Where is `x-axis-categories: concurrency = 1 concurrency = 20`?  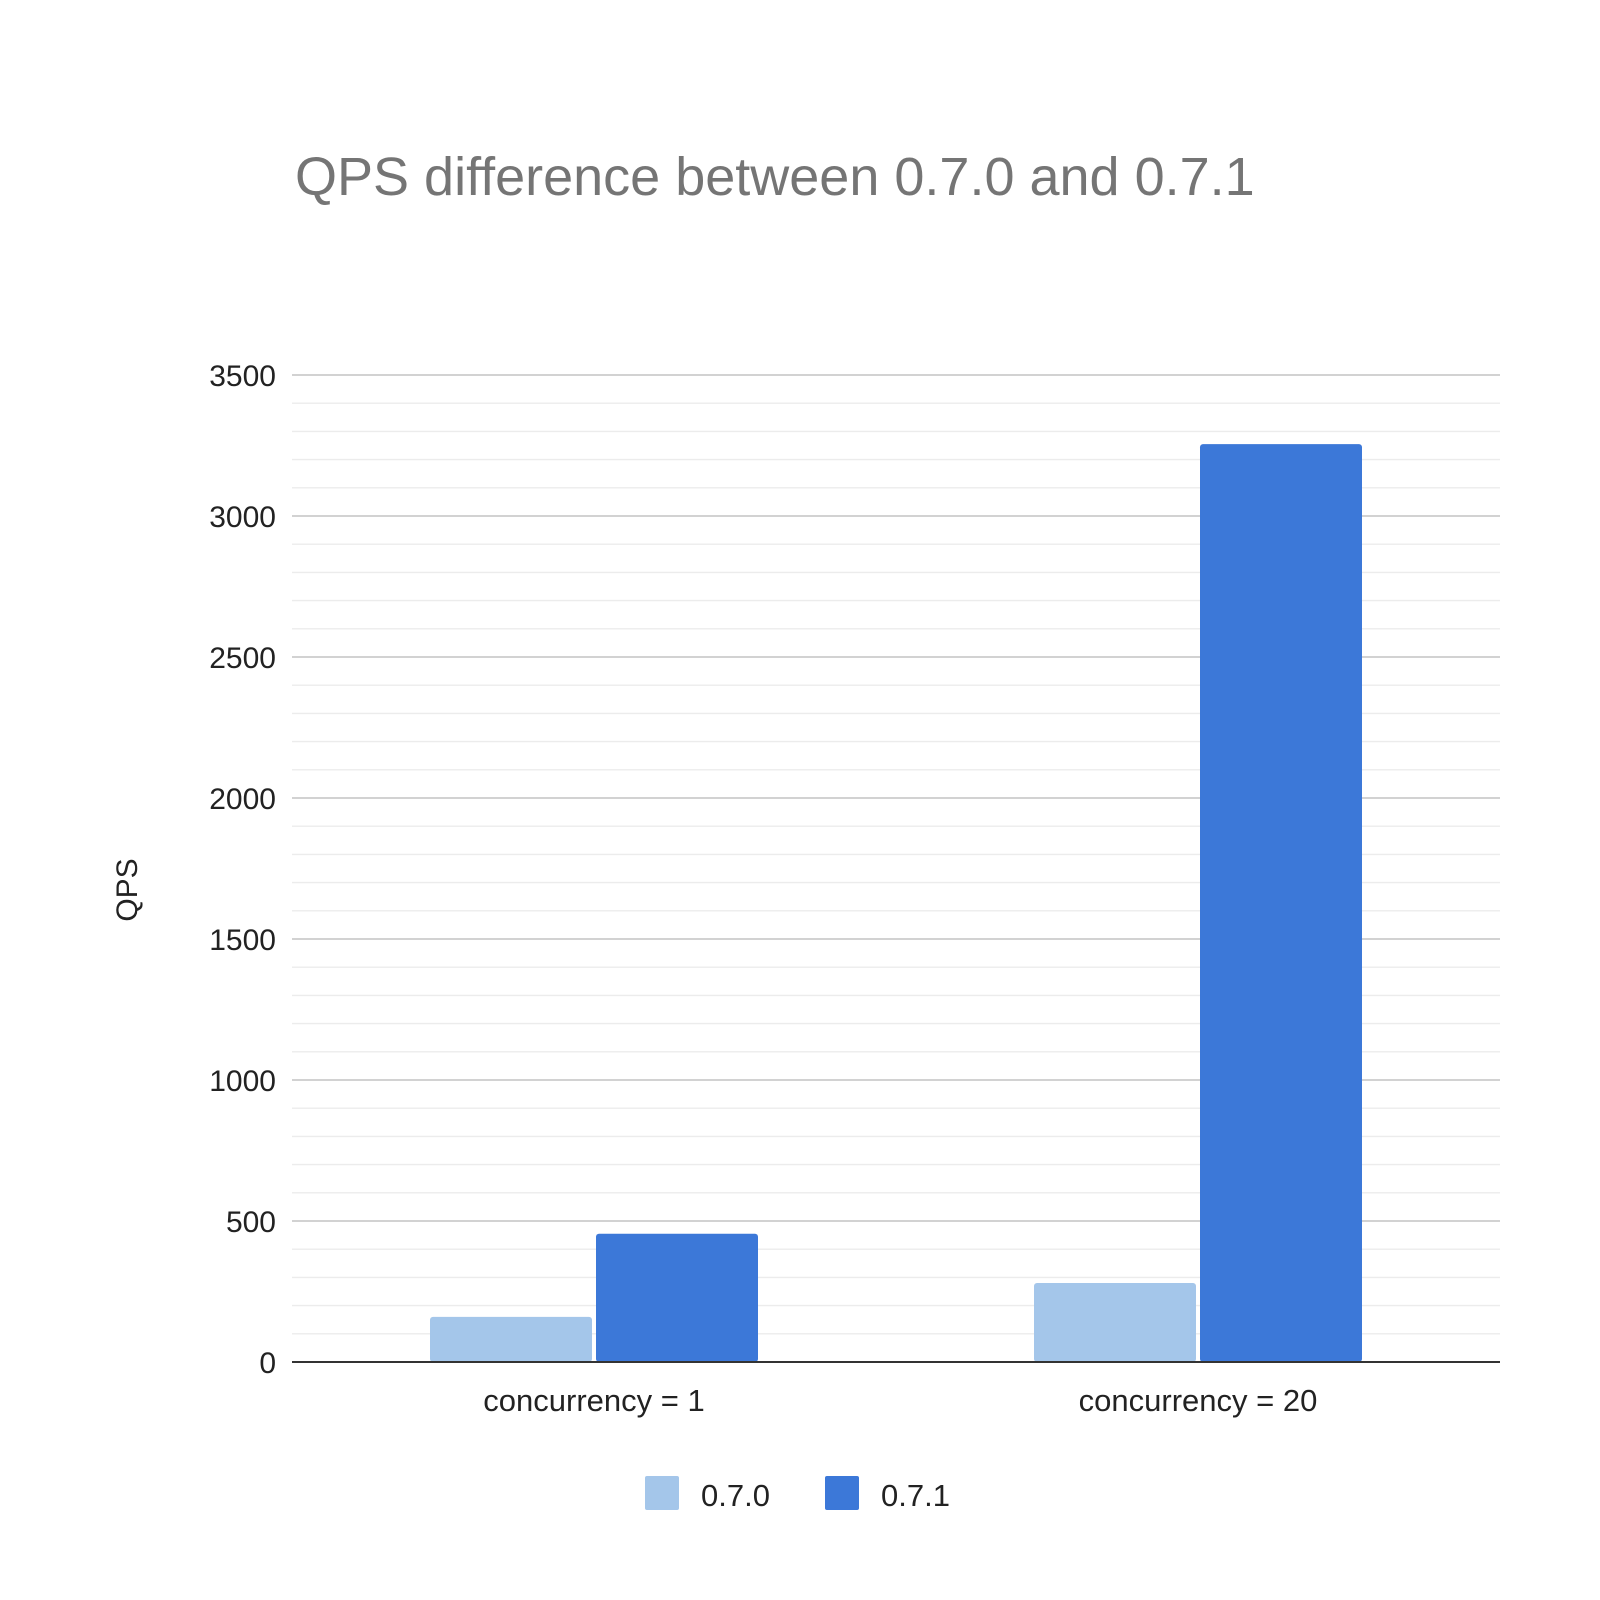 x-axis-categories: concurrency = 1 concurrency = 20 is located at coordinates (900, 1400).